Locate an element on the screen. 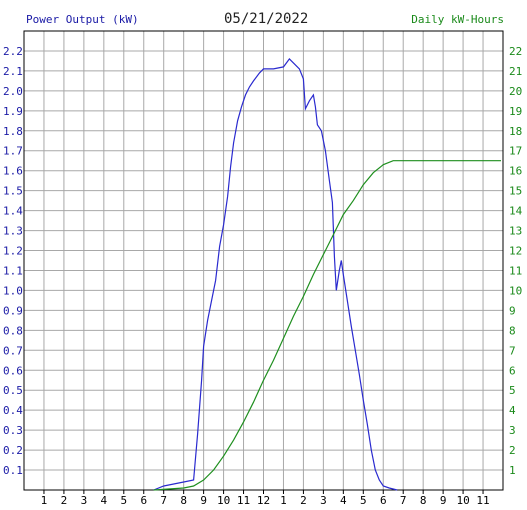 The height and width of the screenshot is (510, 527). y2-tick-label: 7 is located at coordinates (512, 350).